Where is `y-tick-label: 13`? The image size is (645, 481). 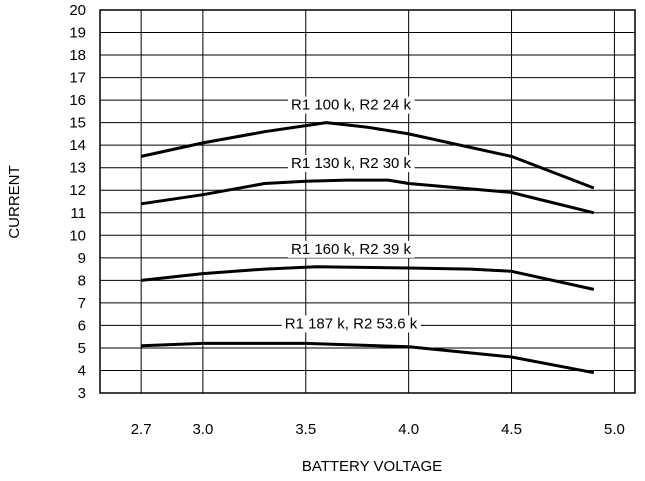 y-tick-label: 13 is located at coordinates (77, 168).